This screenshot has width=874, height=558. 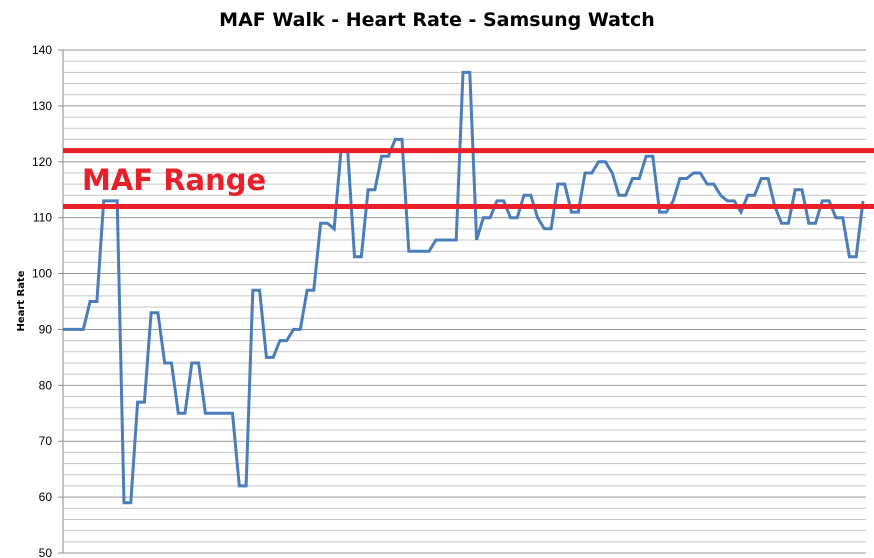 What do you see at coordinates (42, 50) in the screenshot?
I see `y-tick-label: 140` at bounding box center [42, 50].